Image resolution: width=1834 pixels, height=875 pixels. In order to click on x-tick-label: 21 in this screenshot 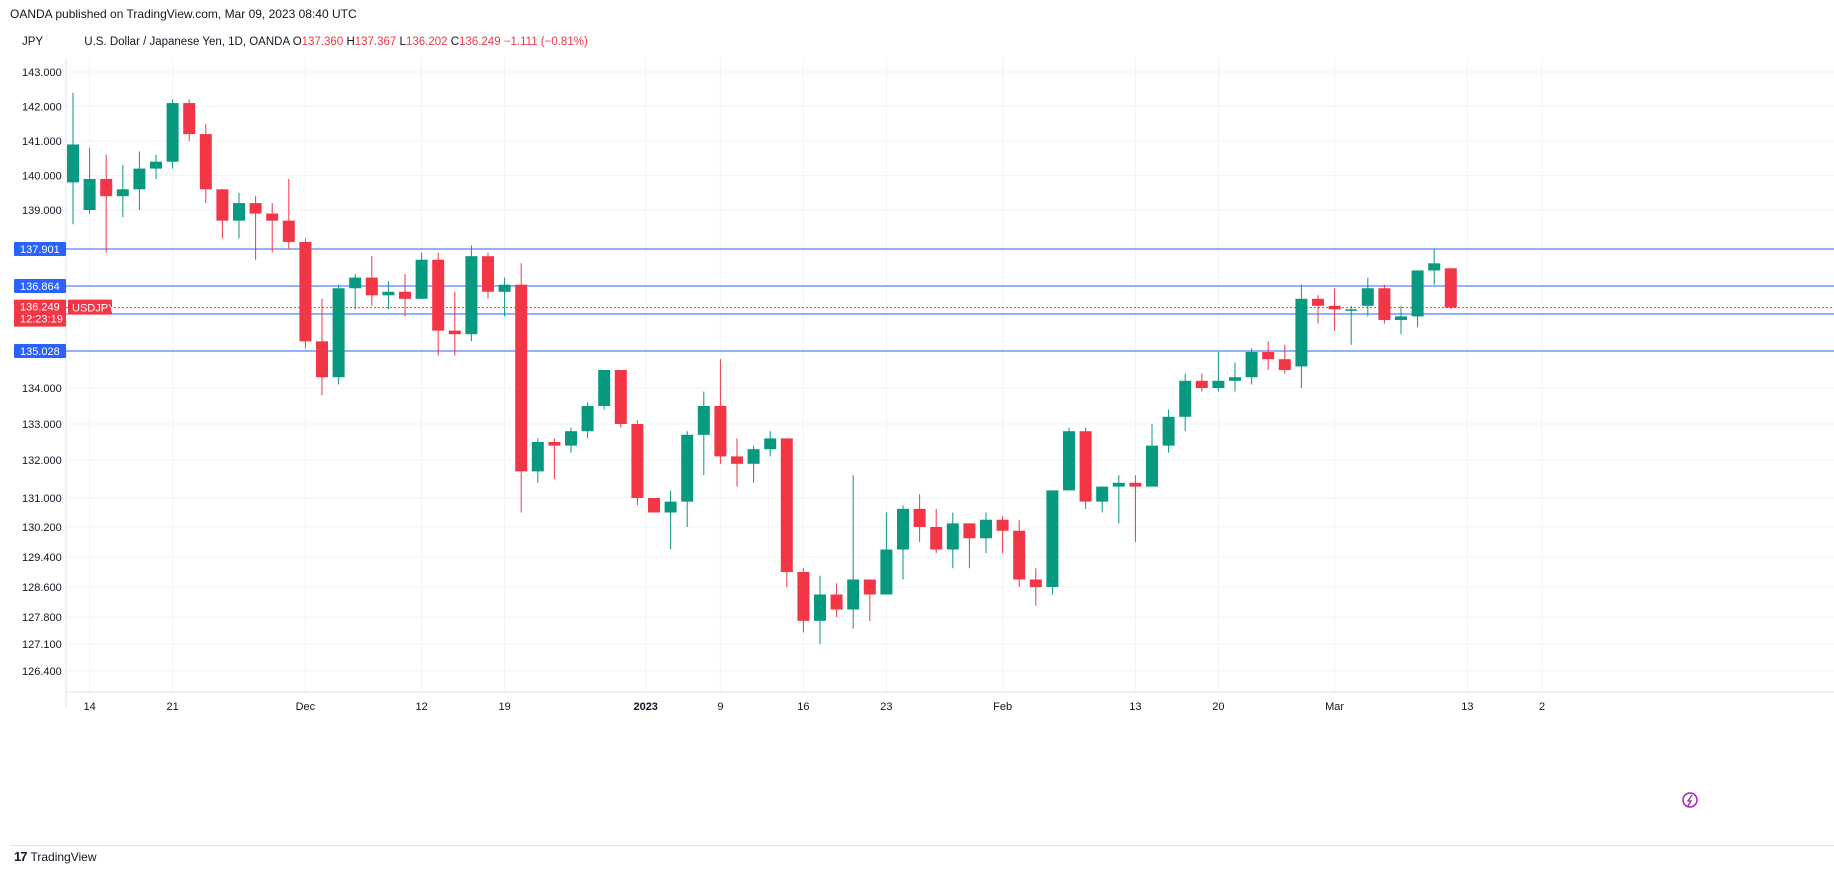, I will do `click(172, 707)`.